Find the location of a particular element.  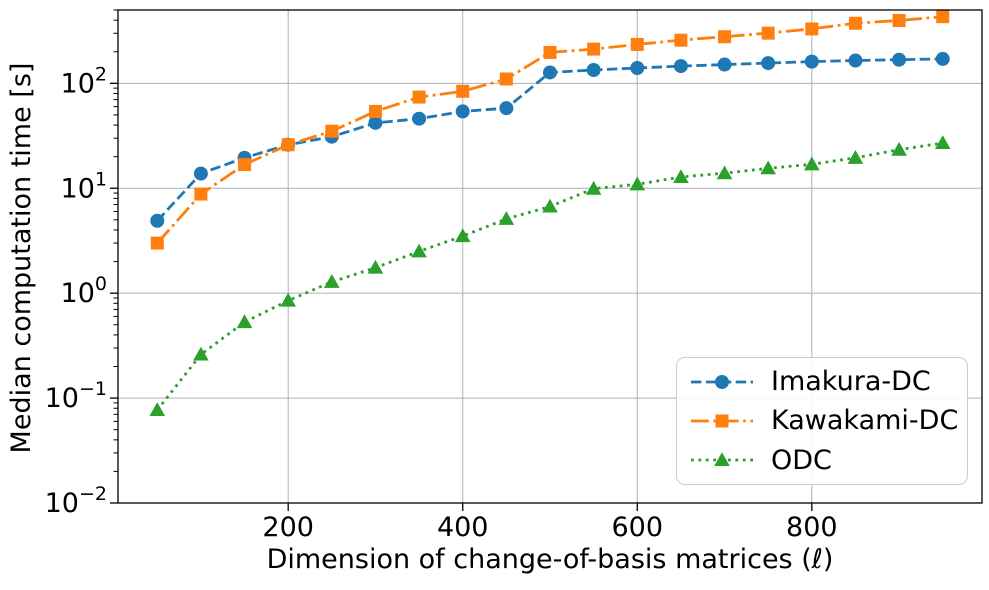

legend-sample-triangle-icon is located at coordinates (722, 459).